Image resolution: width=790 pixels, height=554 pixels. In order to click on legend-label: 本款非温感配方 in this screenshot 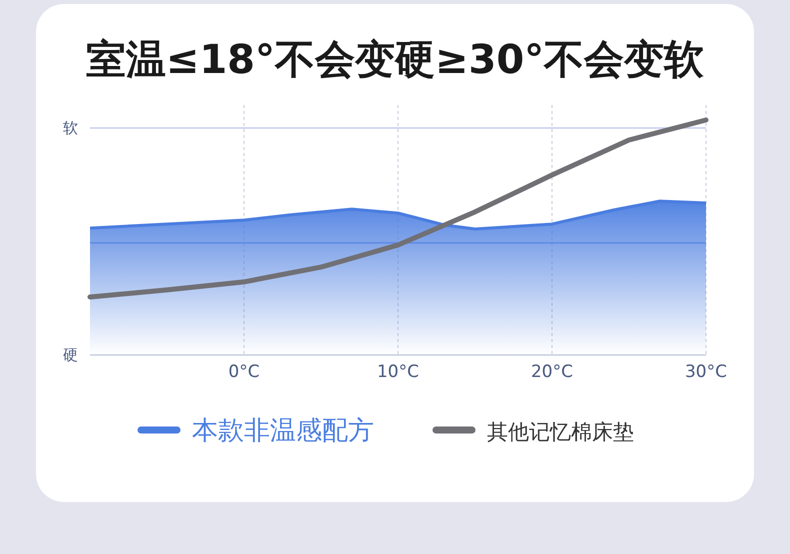, I will do `click(283, 431)`.